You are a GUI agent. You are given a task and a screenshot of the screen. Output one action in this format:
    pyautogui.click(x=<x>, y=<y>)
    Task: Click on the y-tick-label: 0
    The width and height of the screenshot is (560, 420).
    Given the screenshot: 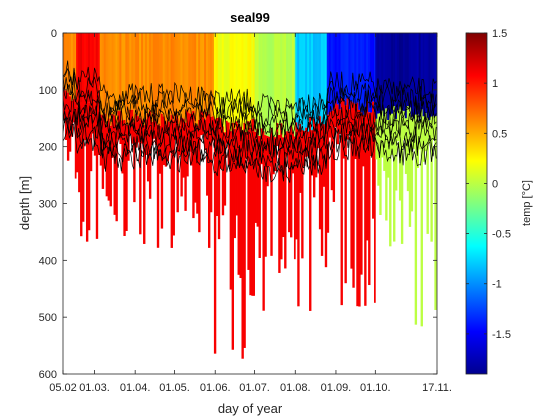 What is the action you would take?
    pyautogui.click(x=54, y=34)
    